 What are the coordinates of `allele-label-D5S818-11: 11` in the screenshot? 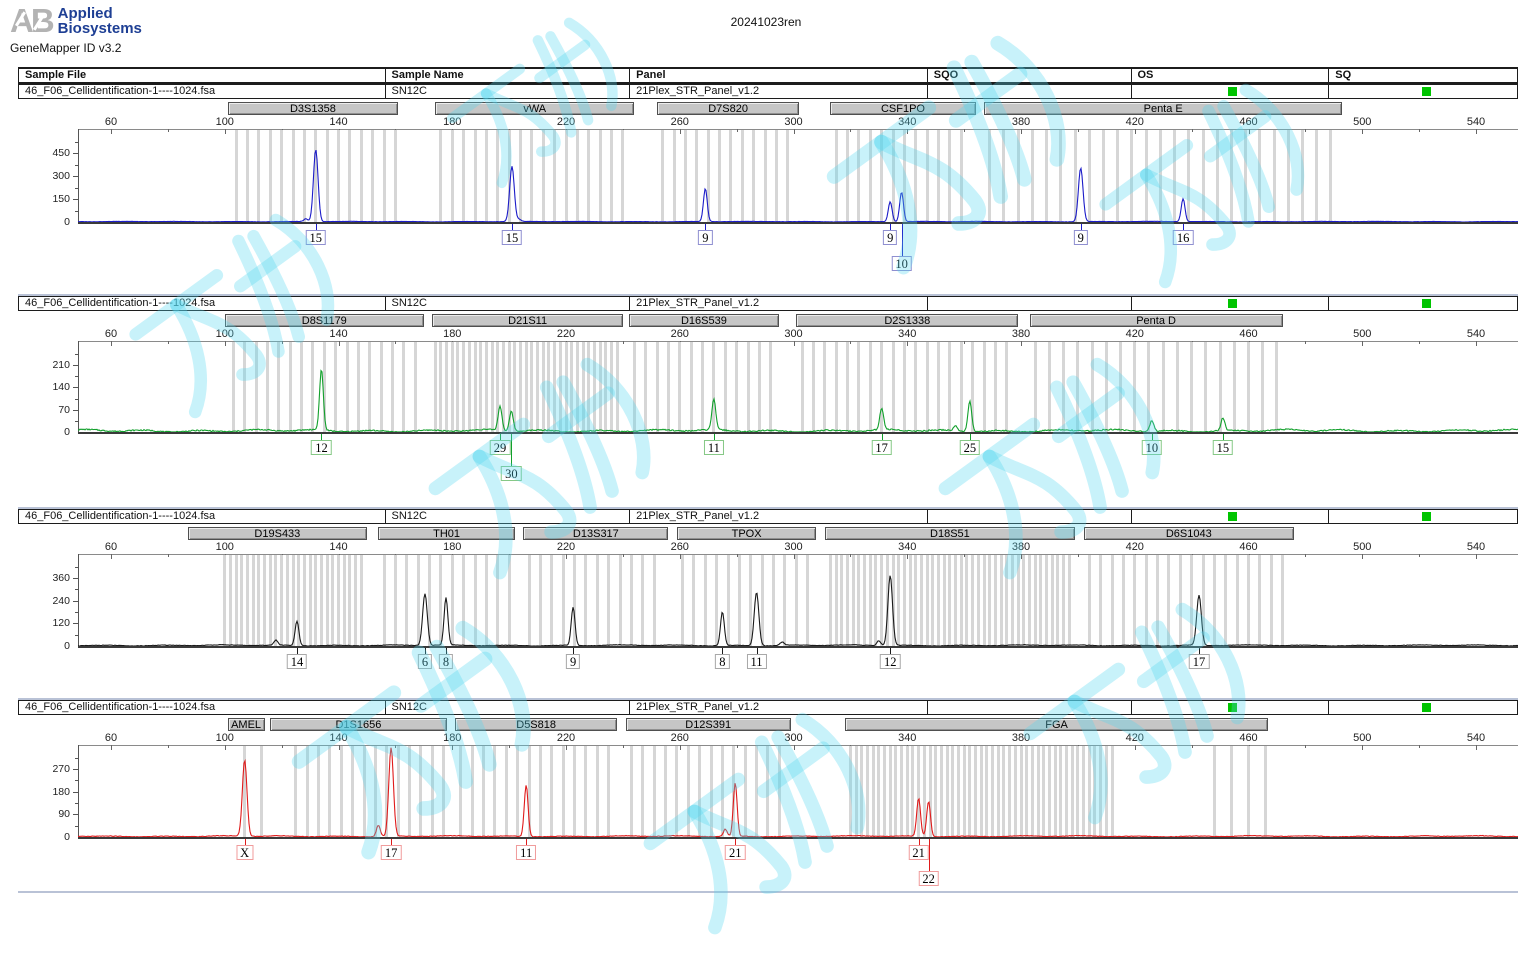 It's located at (526, 852).